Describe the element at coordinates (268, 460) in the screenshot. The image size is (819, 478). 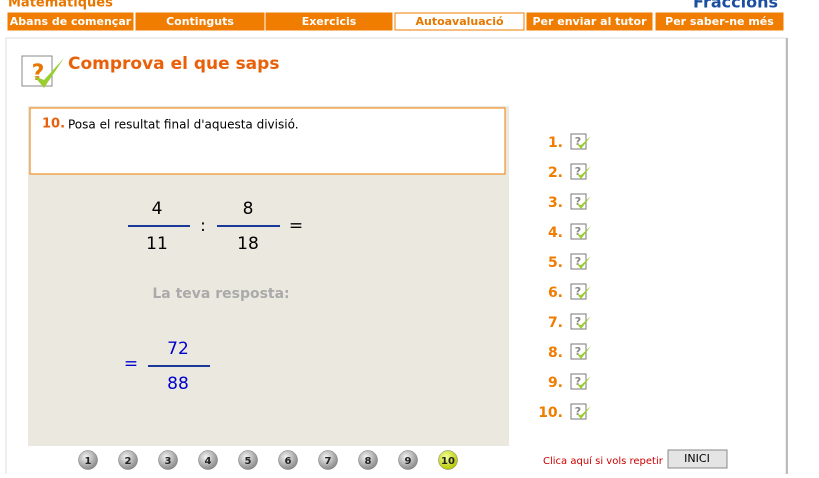
I see `pager: 1 2 3 4 5 6 7 8 9 10` at that location.